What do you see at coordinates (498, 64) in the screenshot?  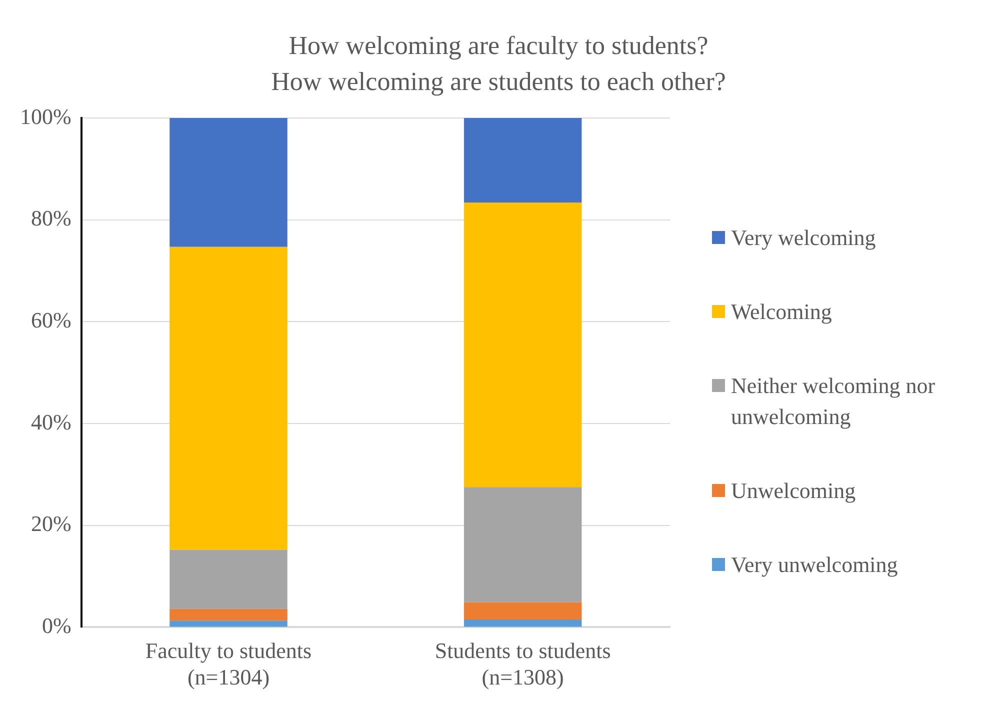 I see `chart-title: How welcoming are faculty to students? How welcoming are students to each other?` at bounding box center [498, 64].